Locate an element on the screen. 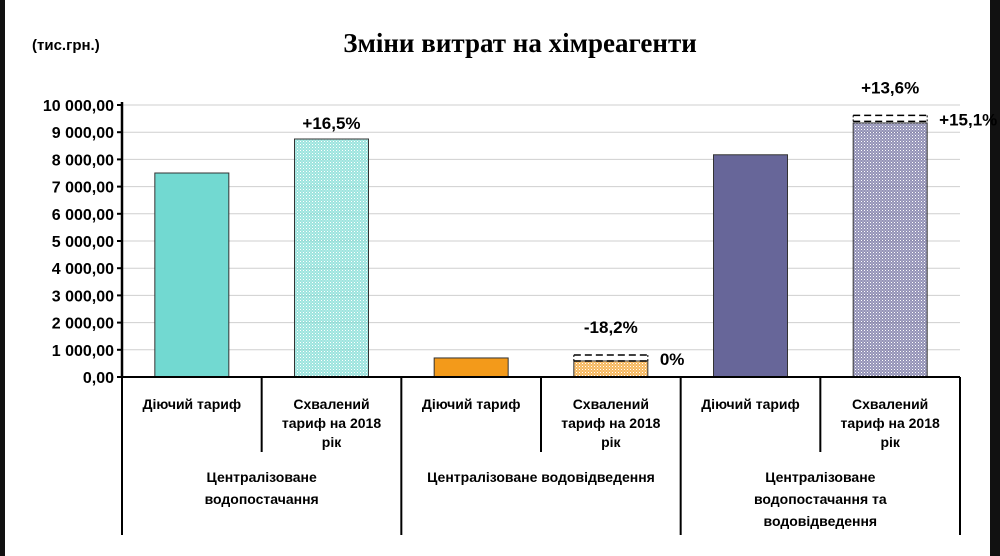  data-label: +16,5% is located at coordinates (331, 123).